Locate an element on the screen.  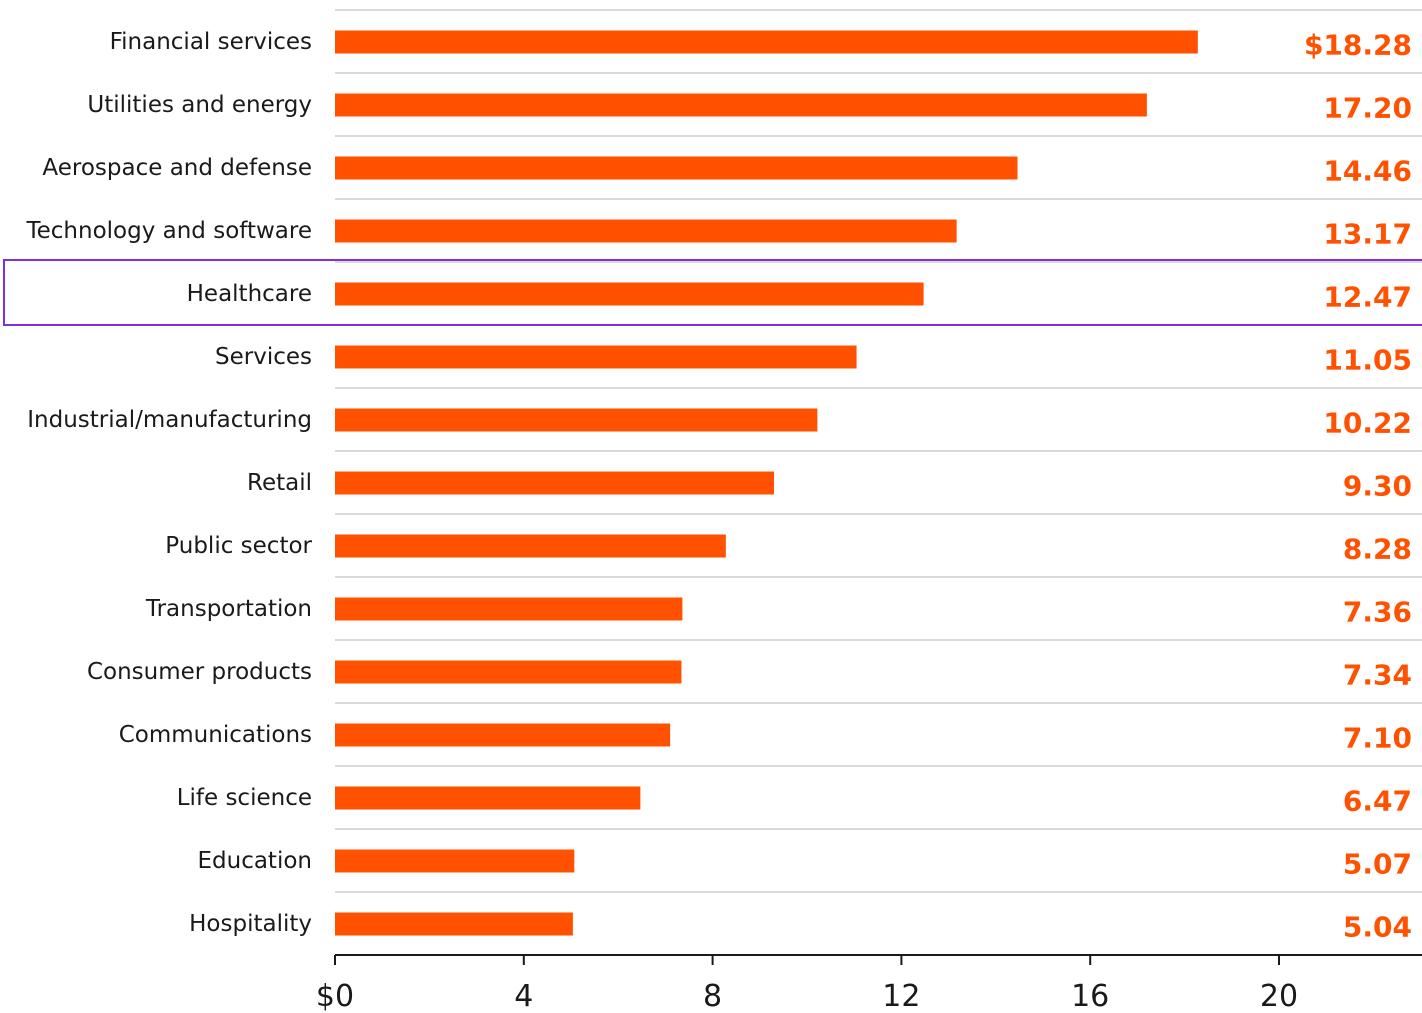
bar-public-sector is located at coordinates (530, 546).